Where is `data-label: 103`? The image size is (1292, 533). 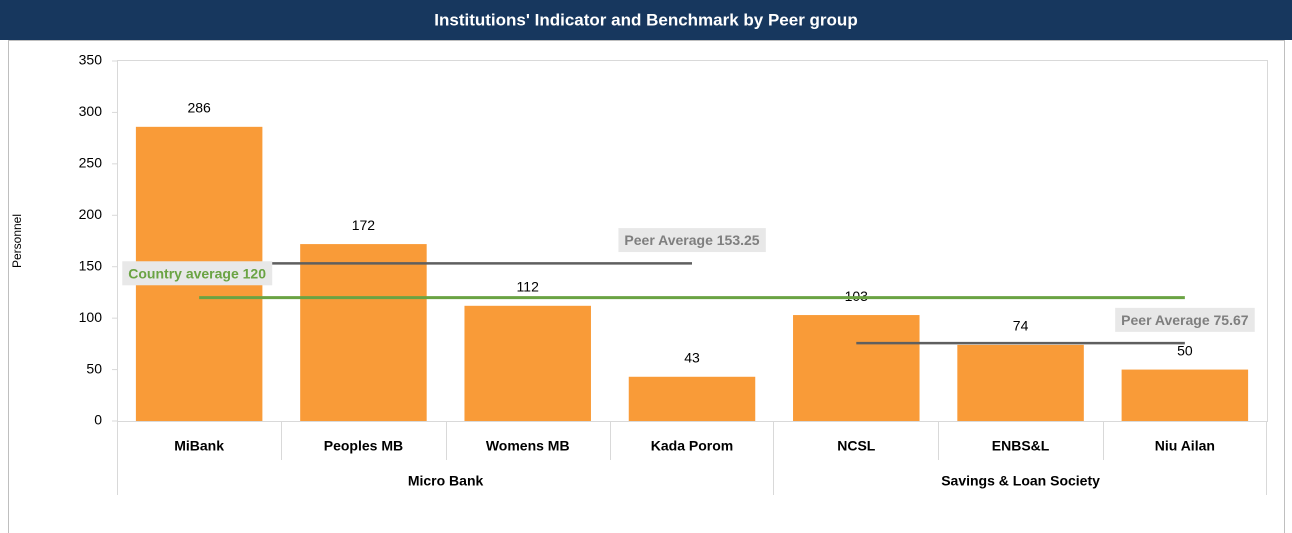
data-label: 103 is located at coordinates (857, 296).